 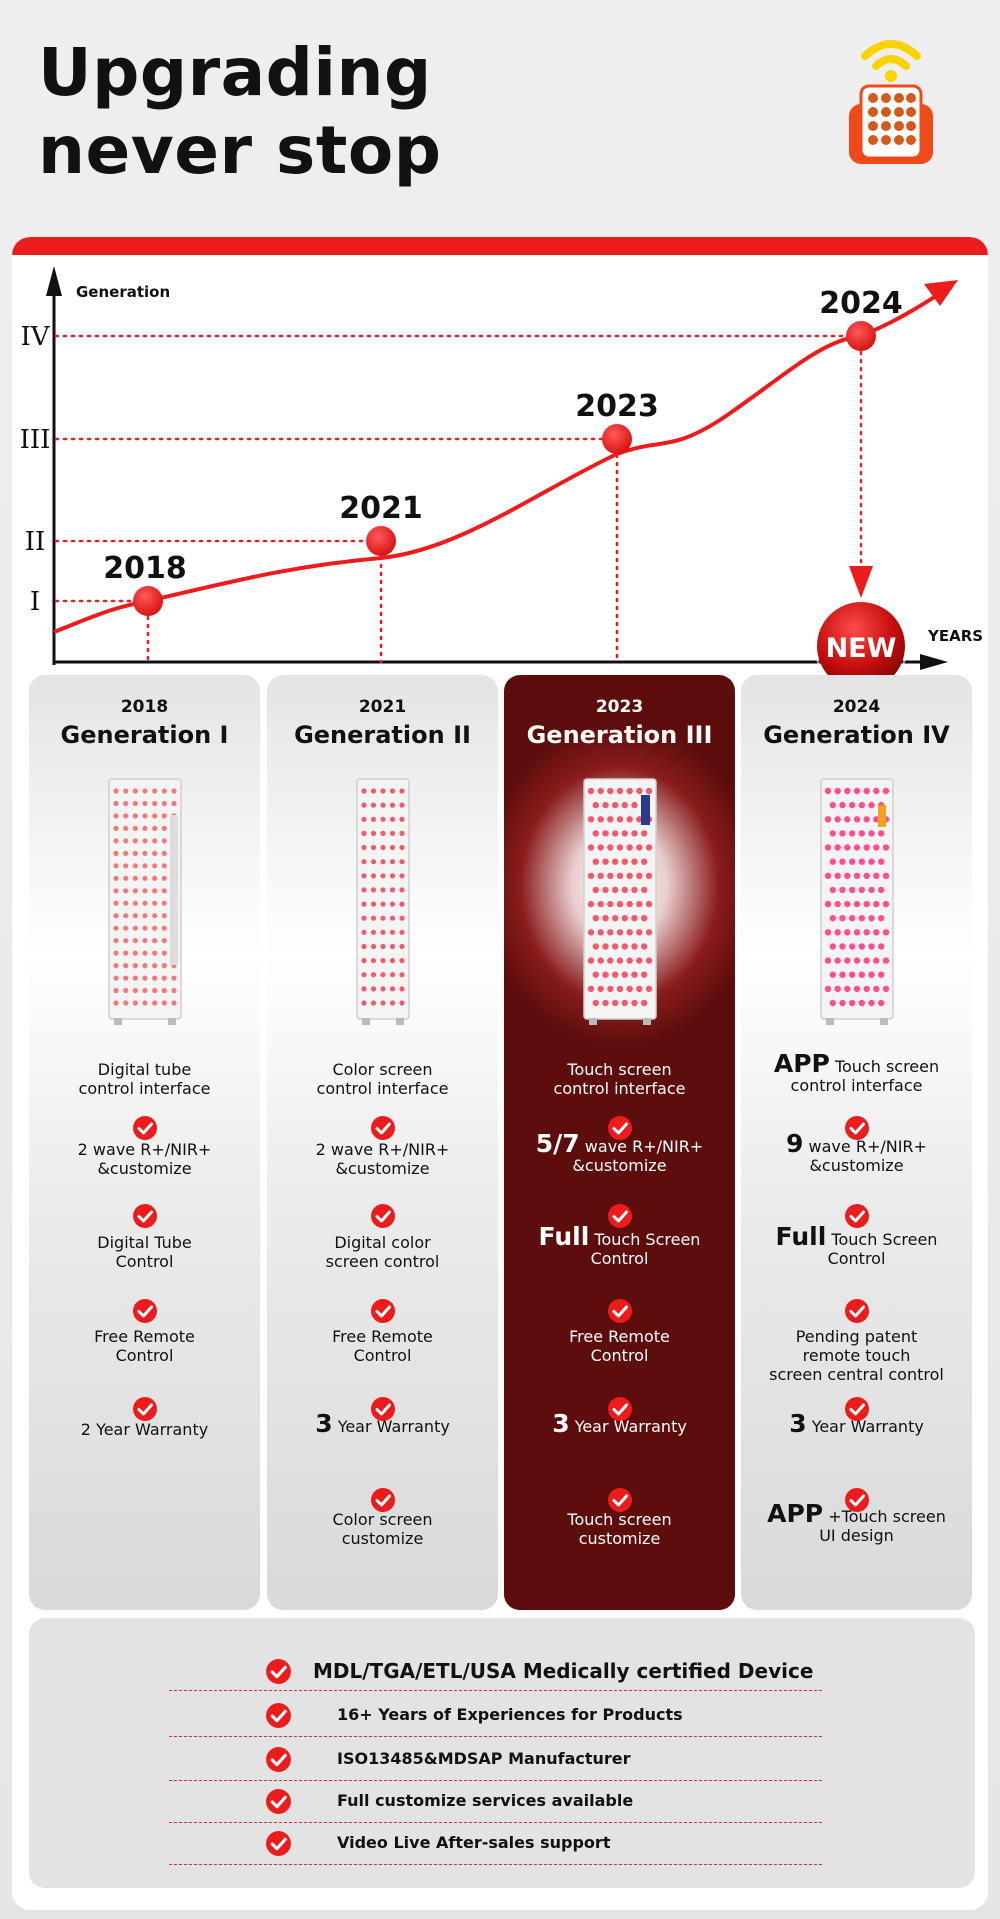 What do you see at coordinates (382, 735) in the screenshot?
I see `column-title: Generation II` at bounding box center [382, 735].